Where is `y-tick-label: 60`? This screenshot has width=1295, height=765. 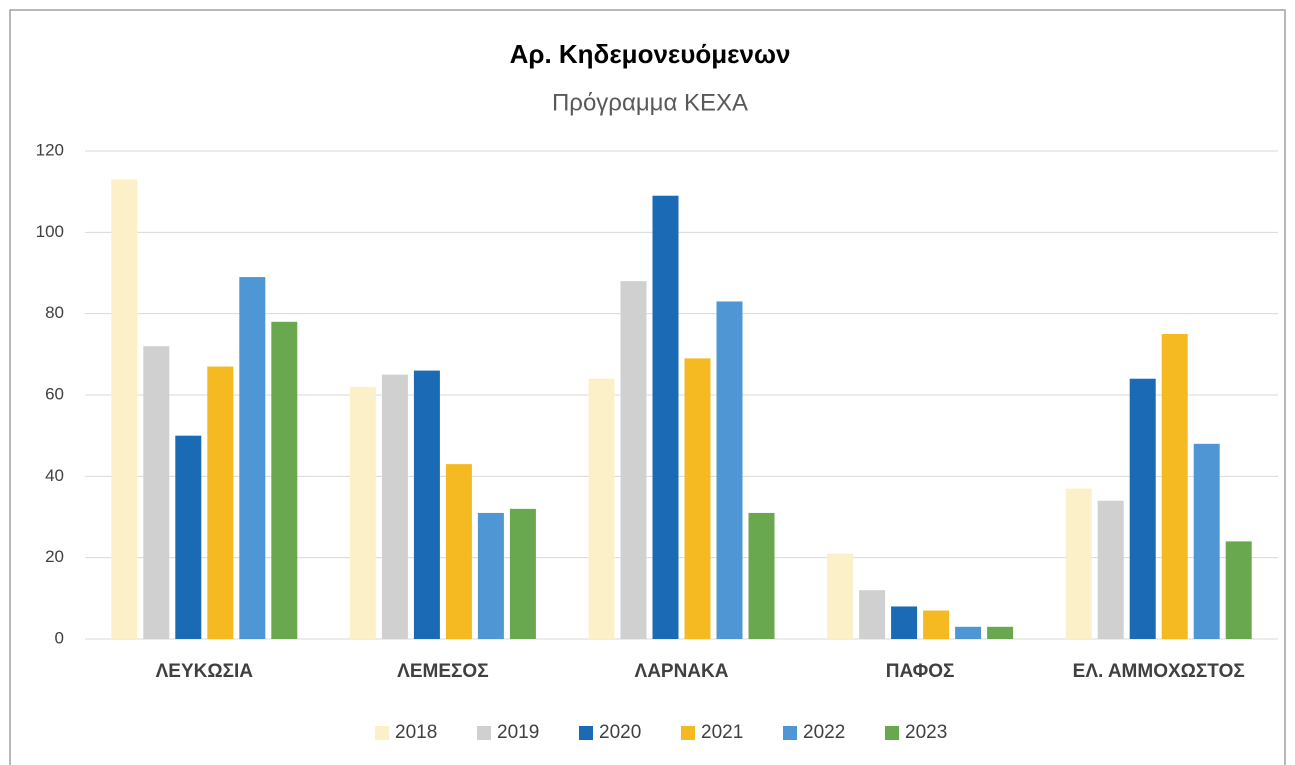 y-tick-label: 60 is located at coordinates (54, 393).